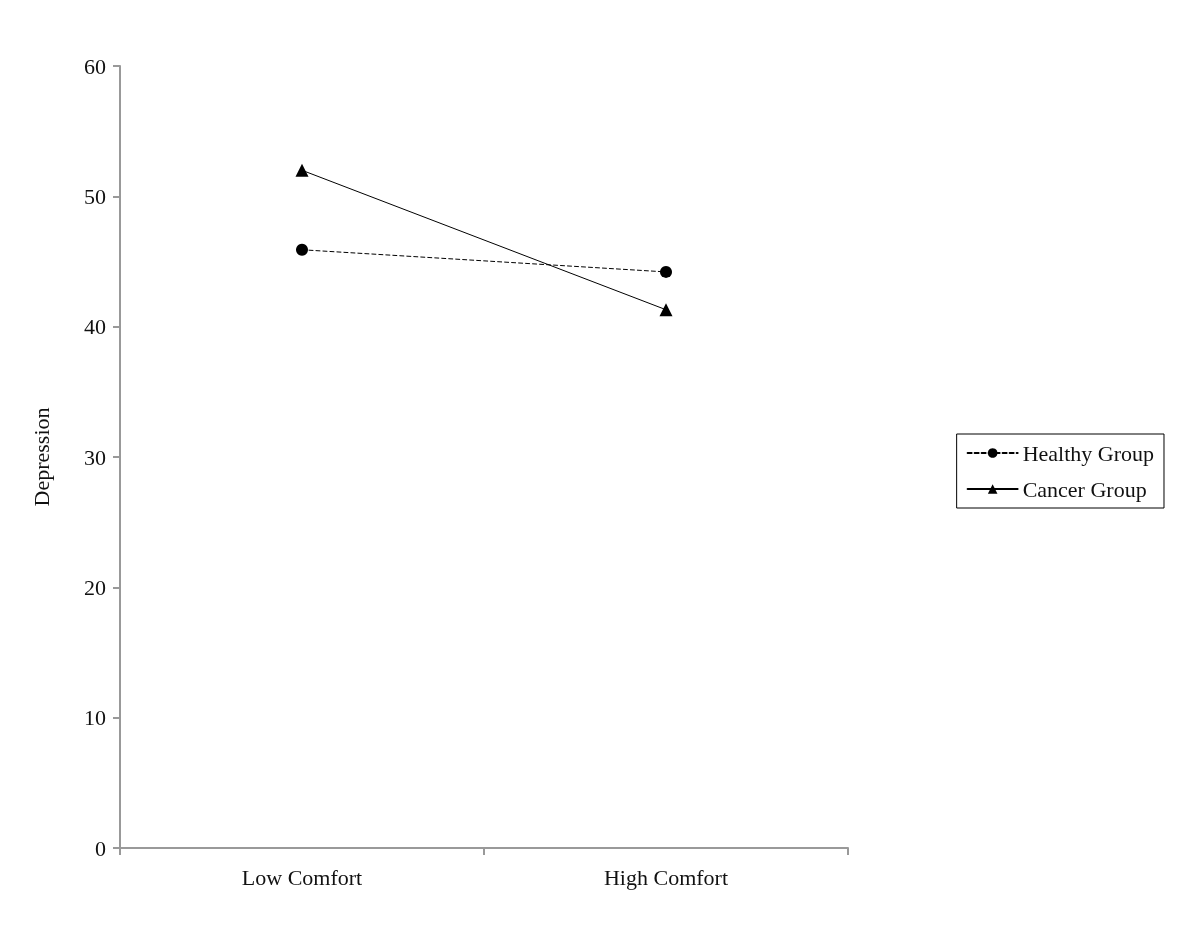 Image resolution: width=1180 pixels, height=946 pixels. I want to click on y-tick-label: 30, so click(95, 457).